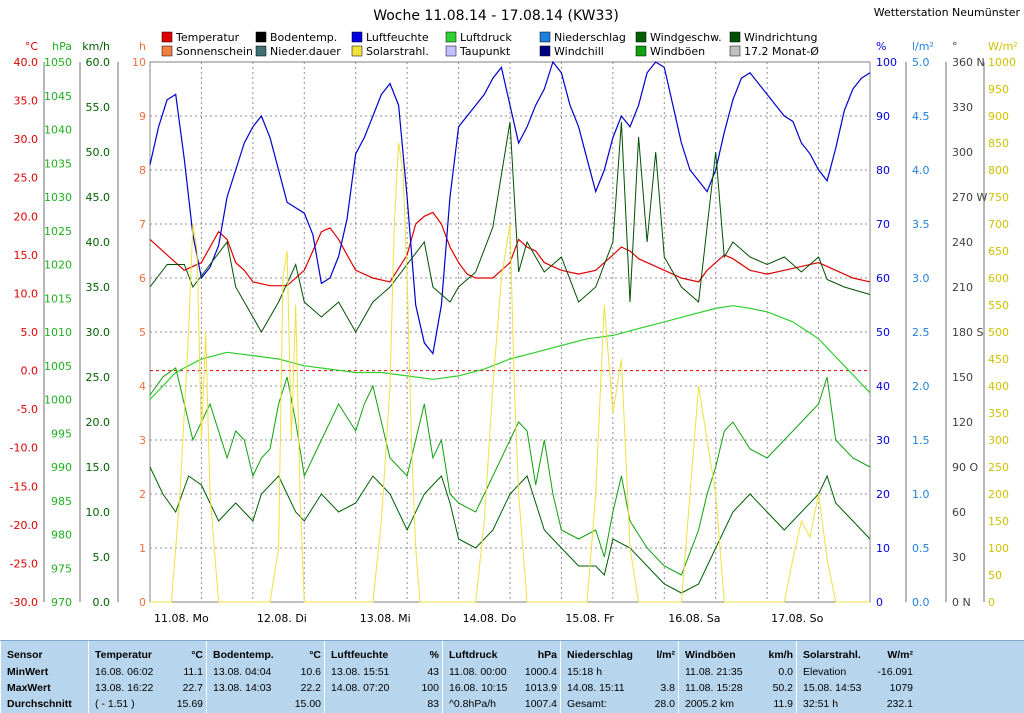  I want to click on summary-cell-time: 11.08. 15:28, so click(714, 688).